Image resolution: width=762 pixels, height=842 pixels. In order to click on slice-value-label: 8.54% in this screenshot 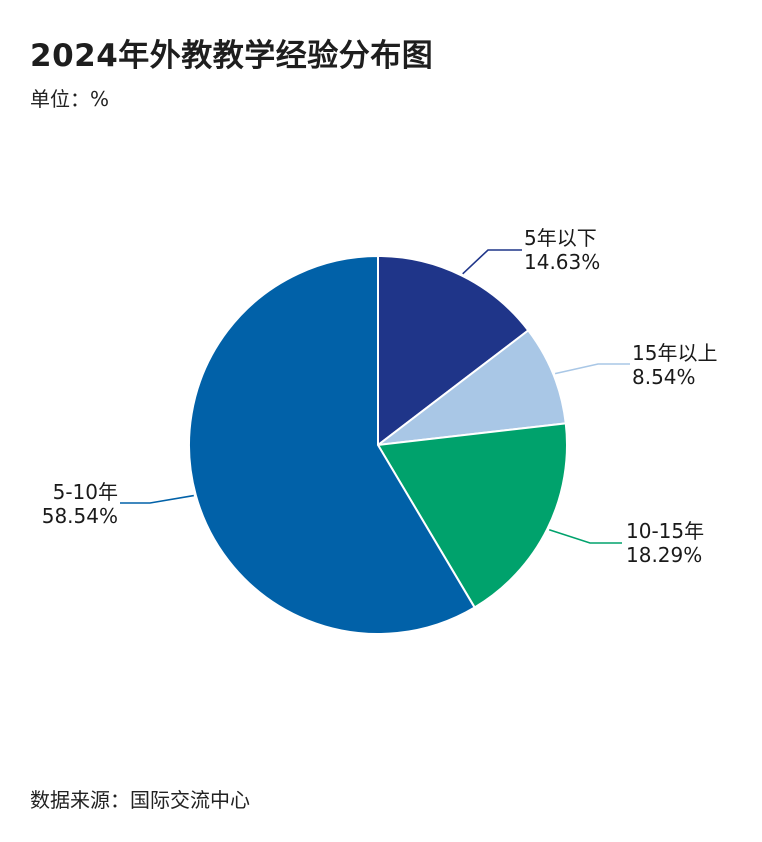, I will do `click(664, 377)`.